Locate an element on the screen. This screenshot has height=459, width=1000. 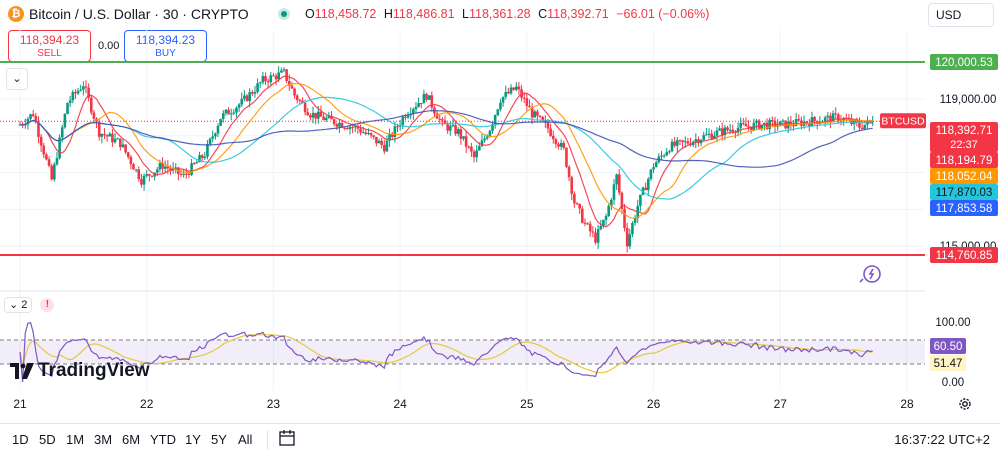
buy-button: 118,394.23 BUY is located at coordinates (165, 46).